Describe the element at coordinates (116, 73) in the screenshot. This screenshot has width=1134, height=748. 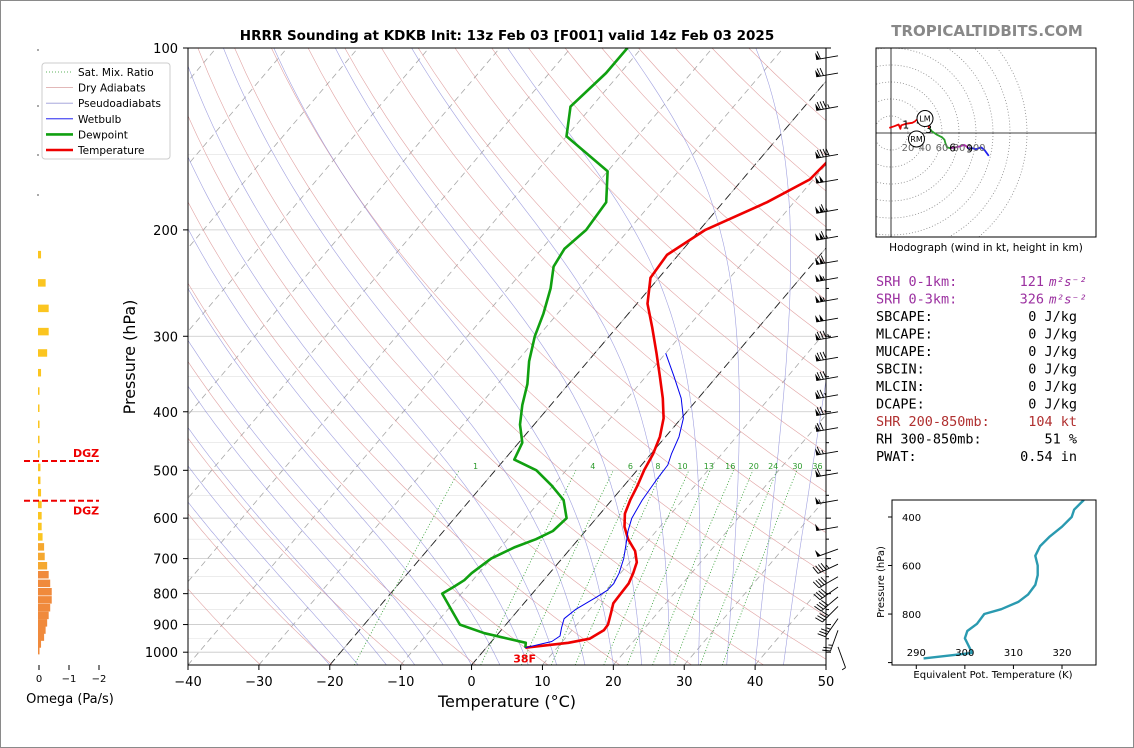
I see `legend-label: Sat. Mix. Ratio` at that location.